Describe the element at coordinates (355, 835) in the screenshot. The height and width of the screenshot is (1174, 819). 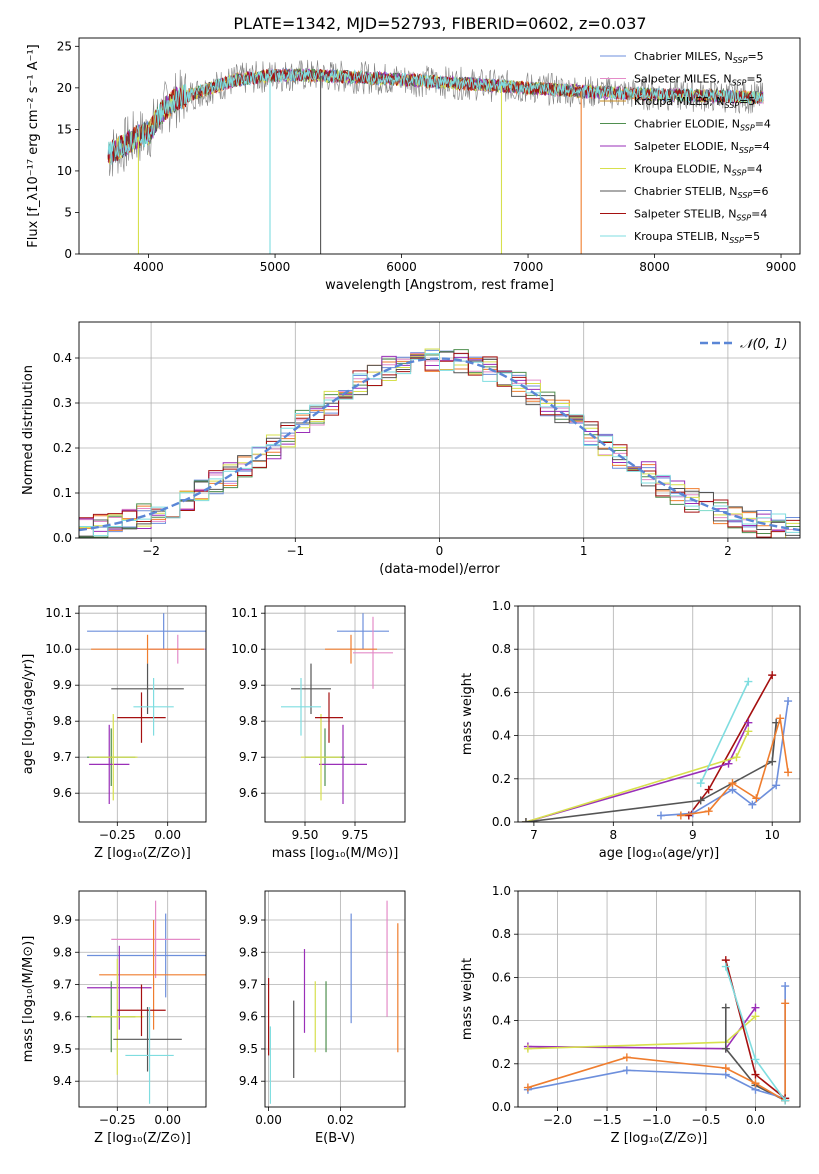
I see `x-tick-label: 9.75` at that location.